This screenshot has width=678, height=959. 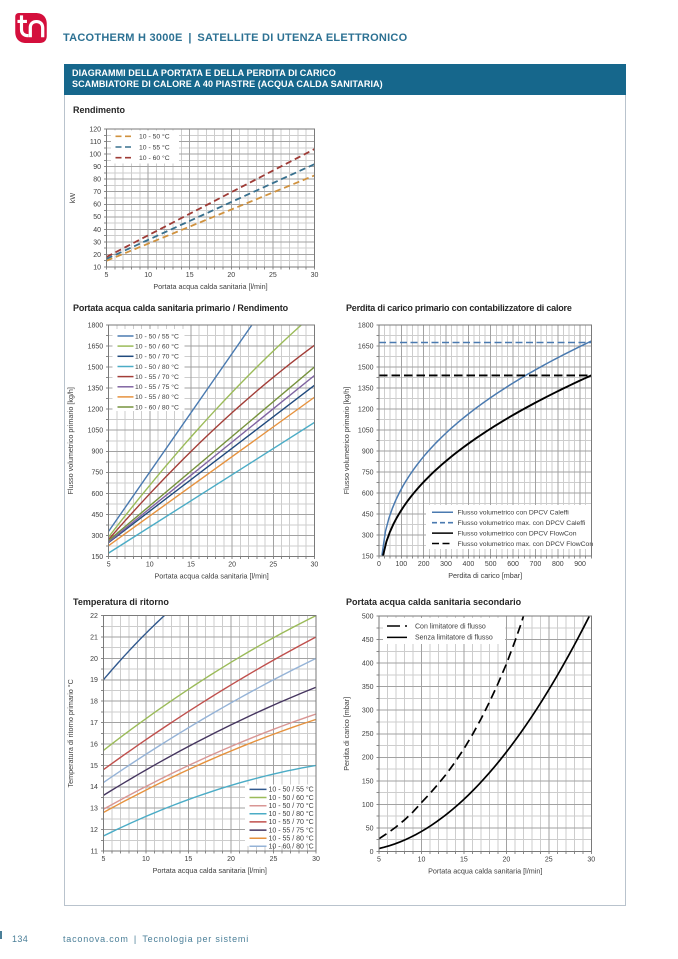 I want to click on svg-text: 13, so click(x=94, y=809).